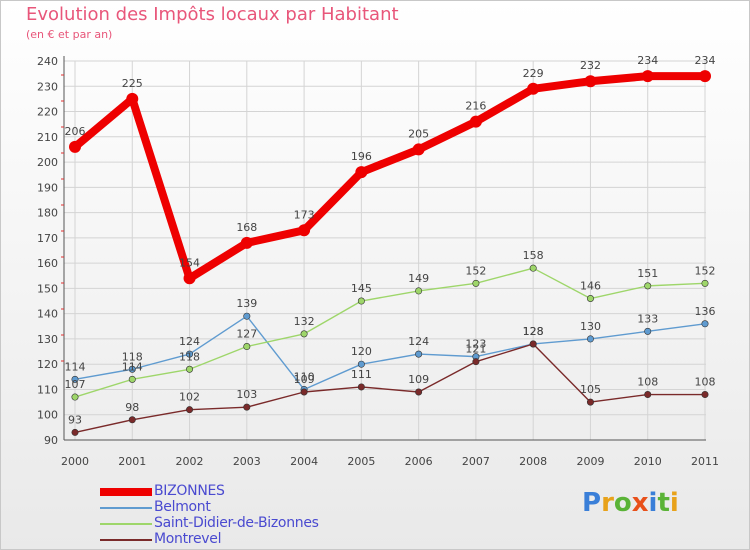  Describe the element at coordinates (132, 407) in the screenshot. I see `data-label-montrevel: 98` at that location.